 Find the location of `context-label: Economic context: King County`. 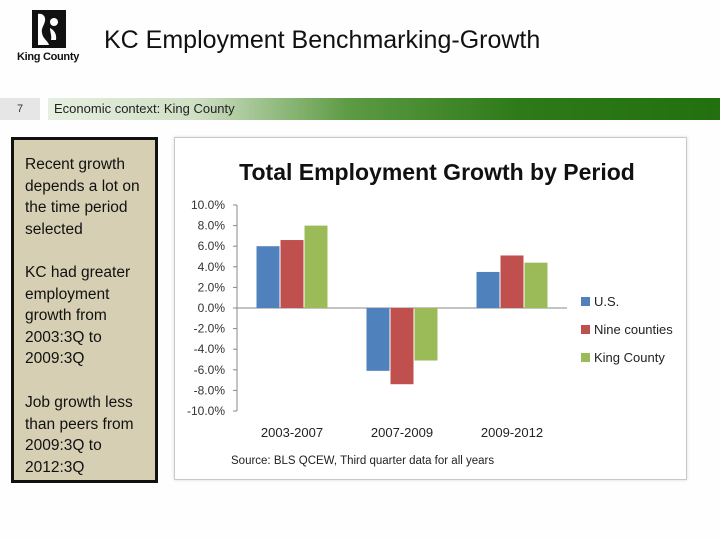

context-label: Economic context: King County is located at coordinates (144, 108).